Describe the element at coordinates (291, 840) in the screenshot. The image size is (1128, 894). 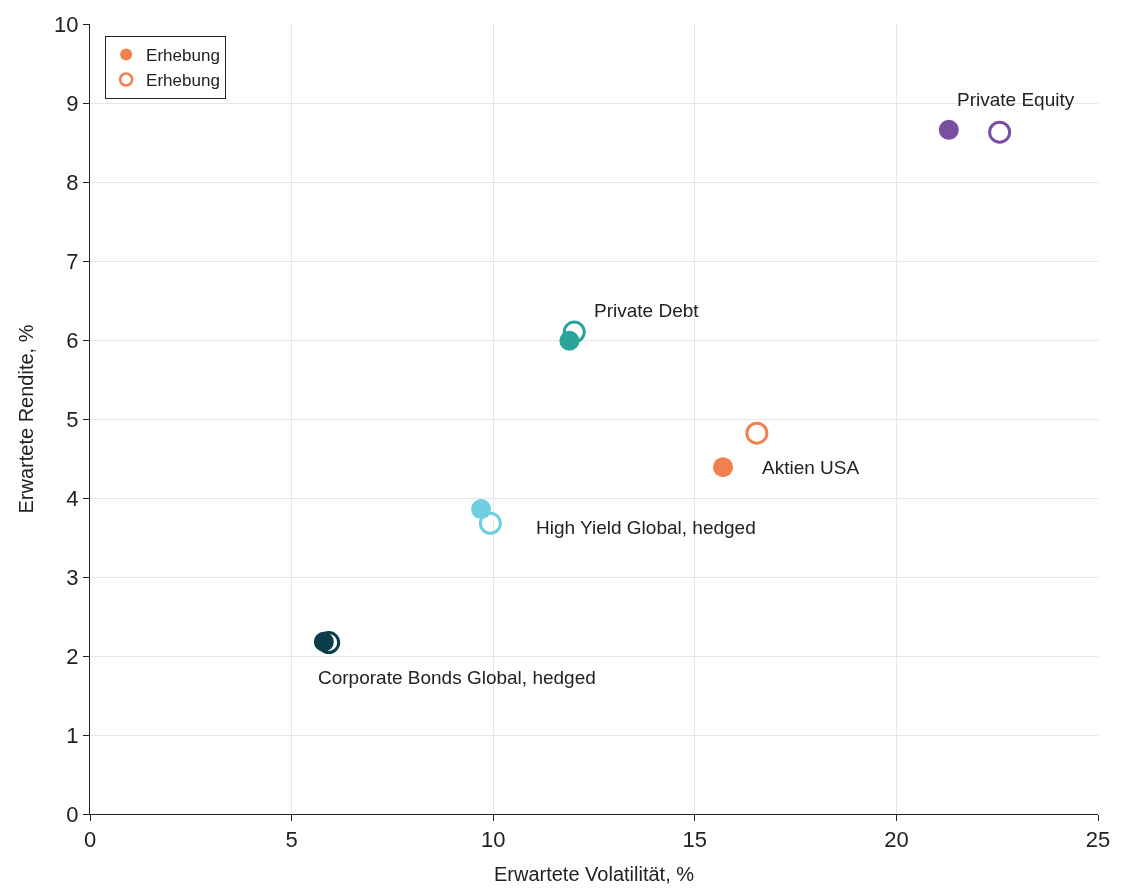
I see `x-tick-label: 5` at that location.